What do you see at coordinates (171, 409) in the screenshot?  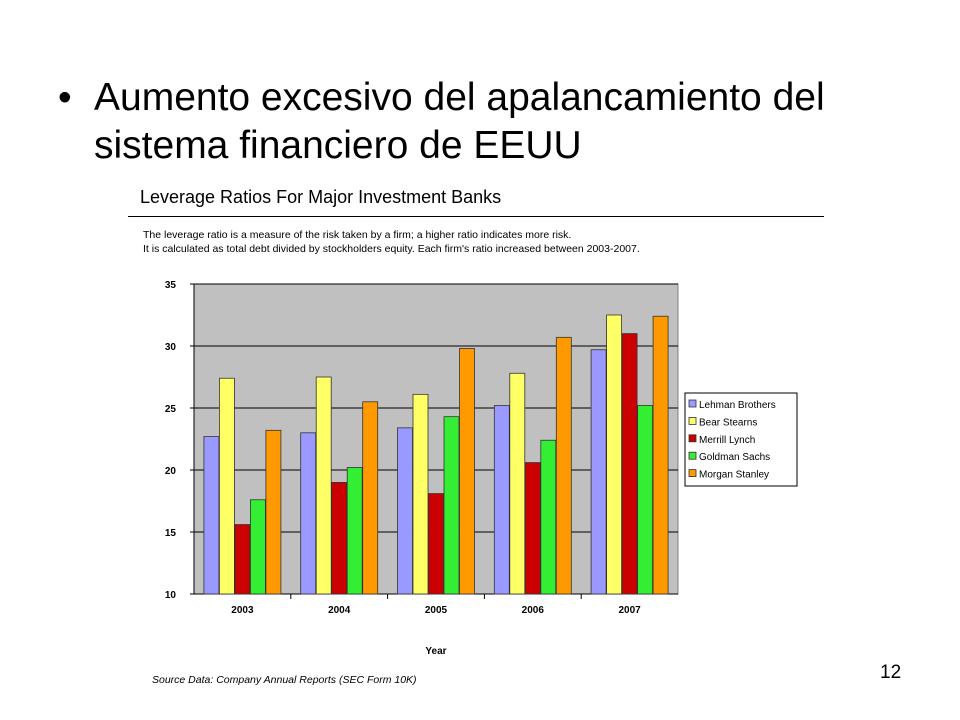 I see `y-tick-label: 25` at bounding box center [171, 409].